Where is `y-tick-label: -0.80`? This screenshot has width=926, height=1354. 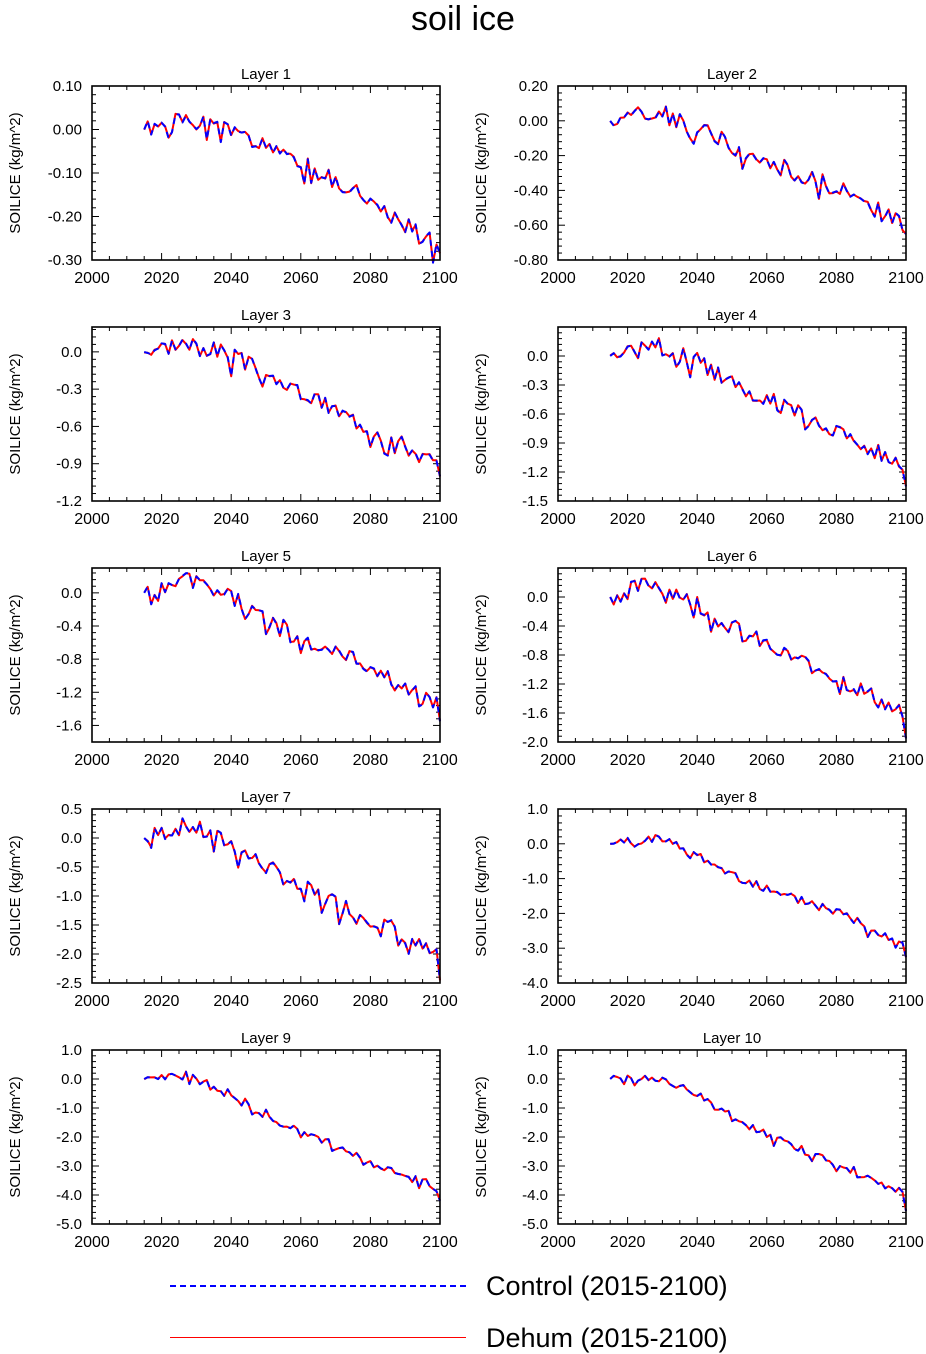 y-tick-label: -0.80 is located at coordinates (531, 260).